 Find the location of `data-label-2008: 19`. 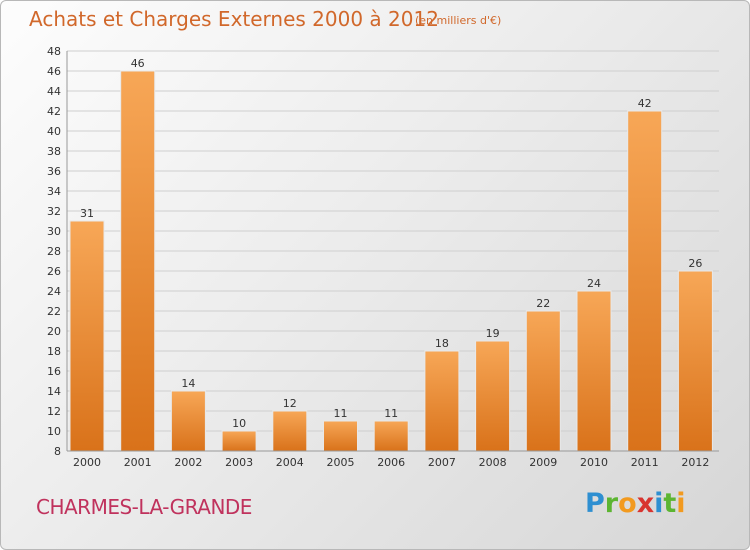

data-label-2008: 19 is located at coordinates (493, 333).